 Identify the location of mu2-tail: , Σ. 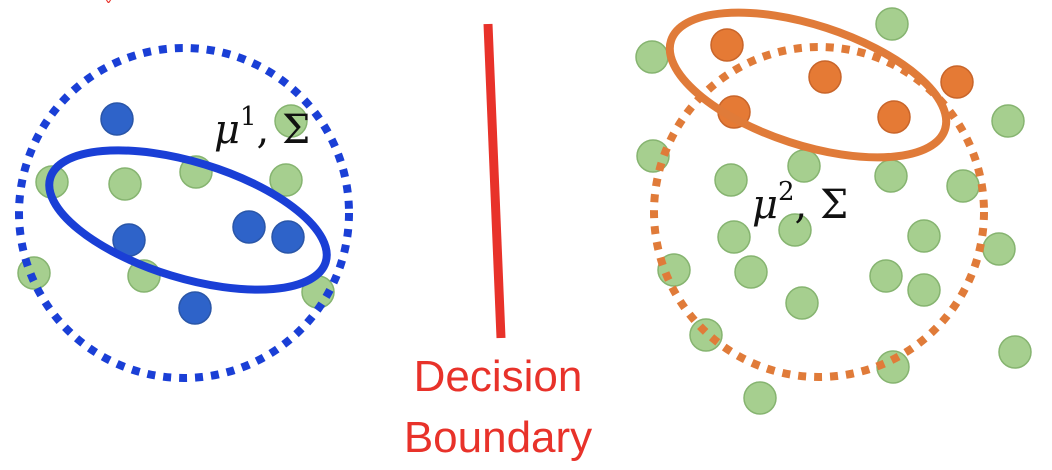
(822, 205).